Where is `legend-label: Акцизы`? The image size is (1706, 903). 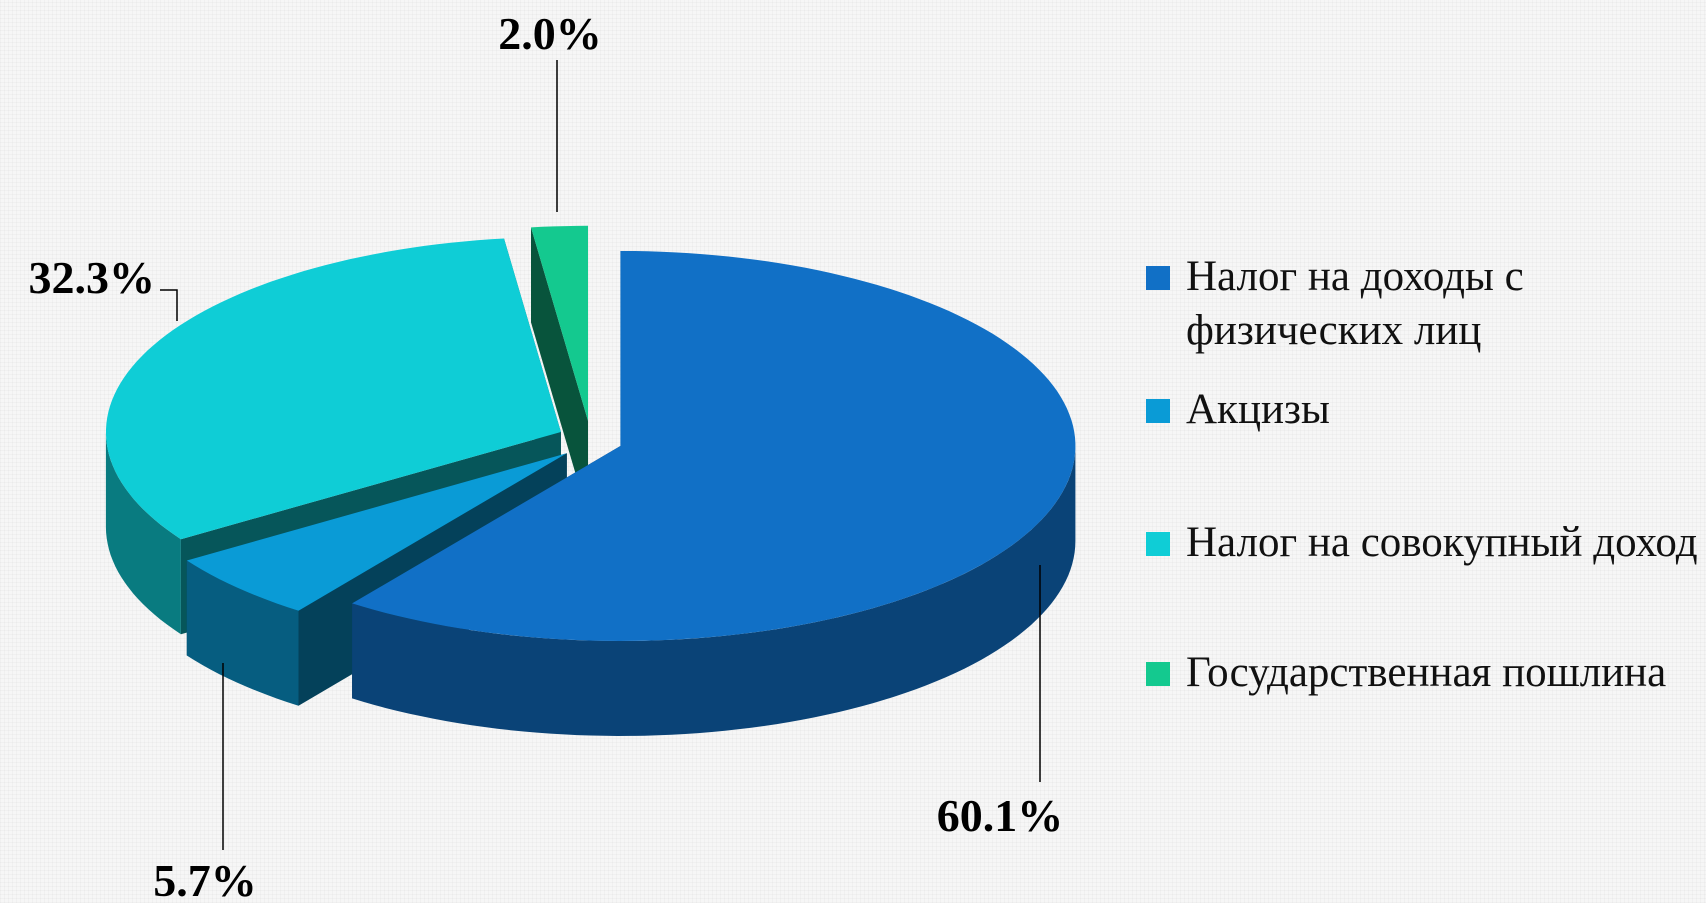
legend-label: Акцизы is located at coordinates (1258, 409).